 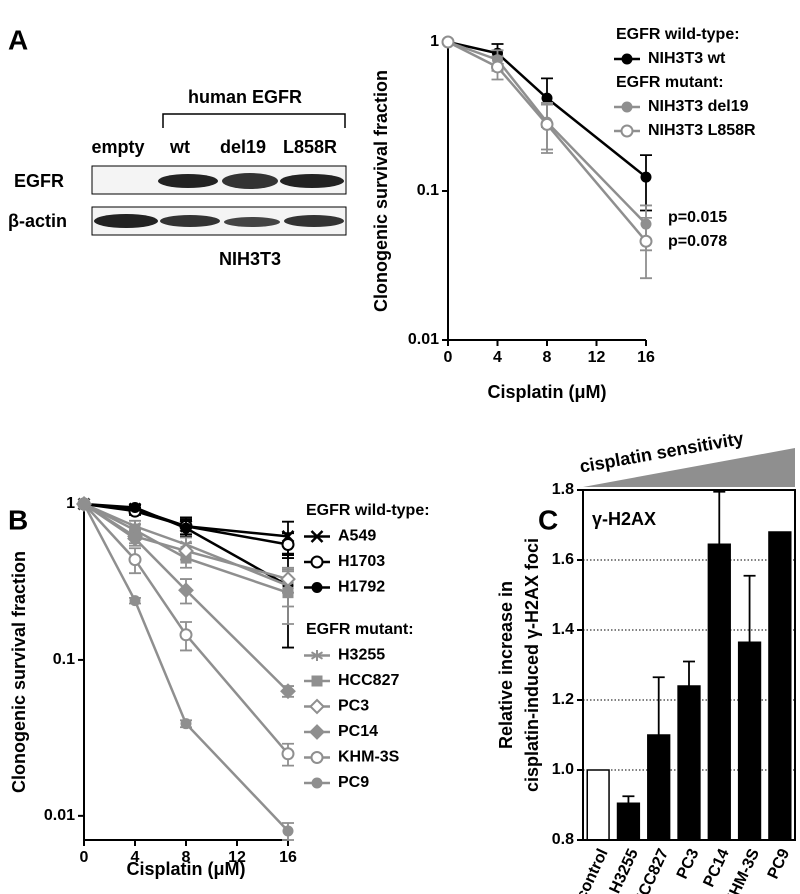 I want to click on annotation: p=0.078, so click(x=697, y=241).